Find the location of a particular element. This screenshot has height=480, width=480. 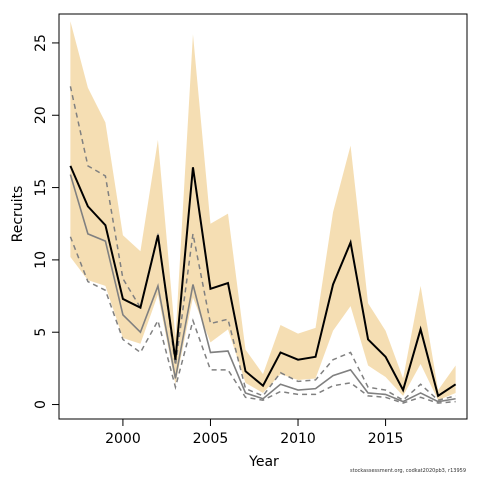

x-tick-label: 2005 is located at coordinates (211, 439).